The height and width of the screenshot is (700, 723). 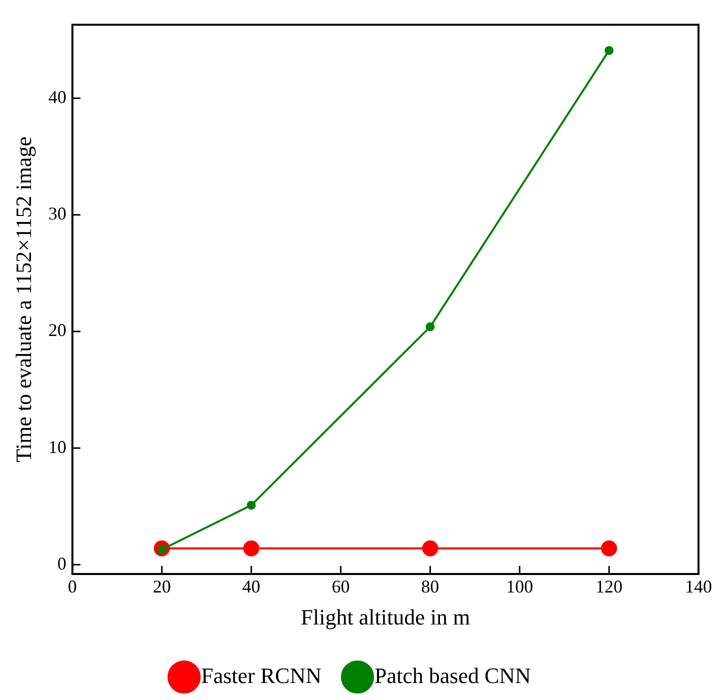 What do you see at coordinates (57, 96) in the screenshot?
I see `y-tick-label: 40` at bounding box center [57, 96].